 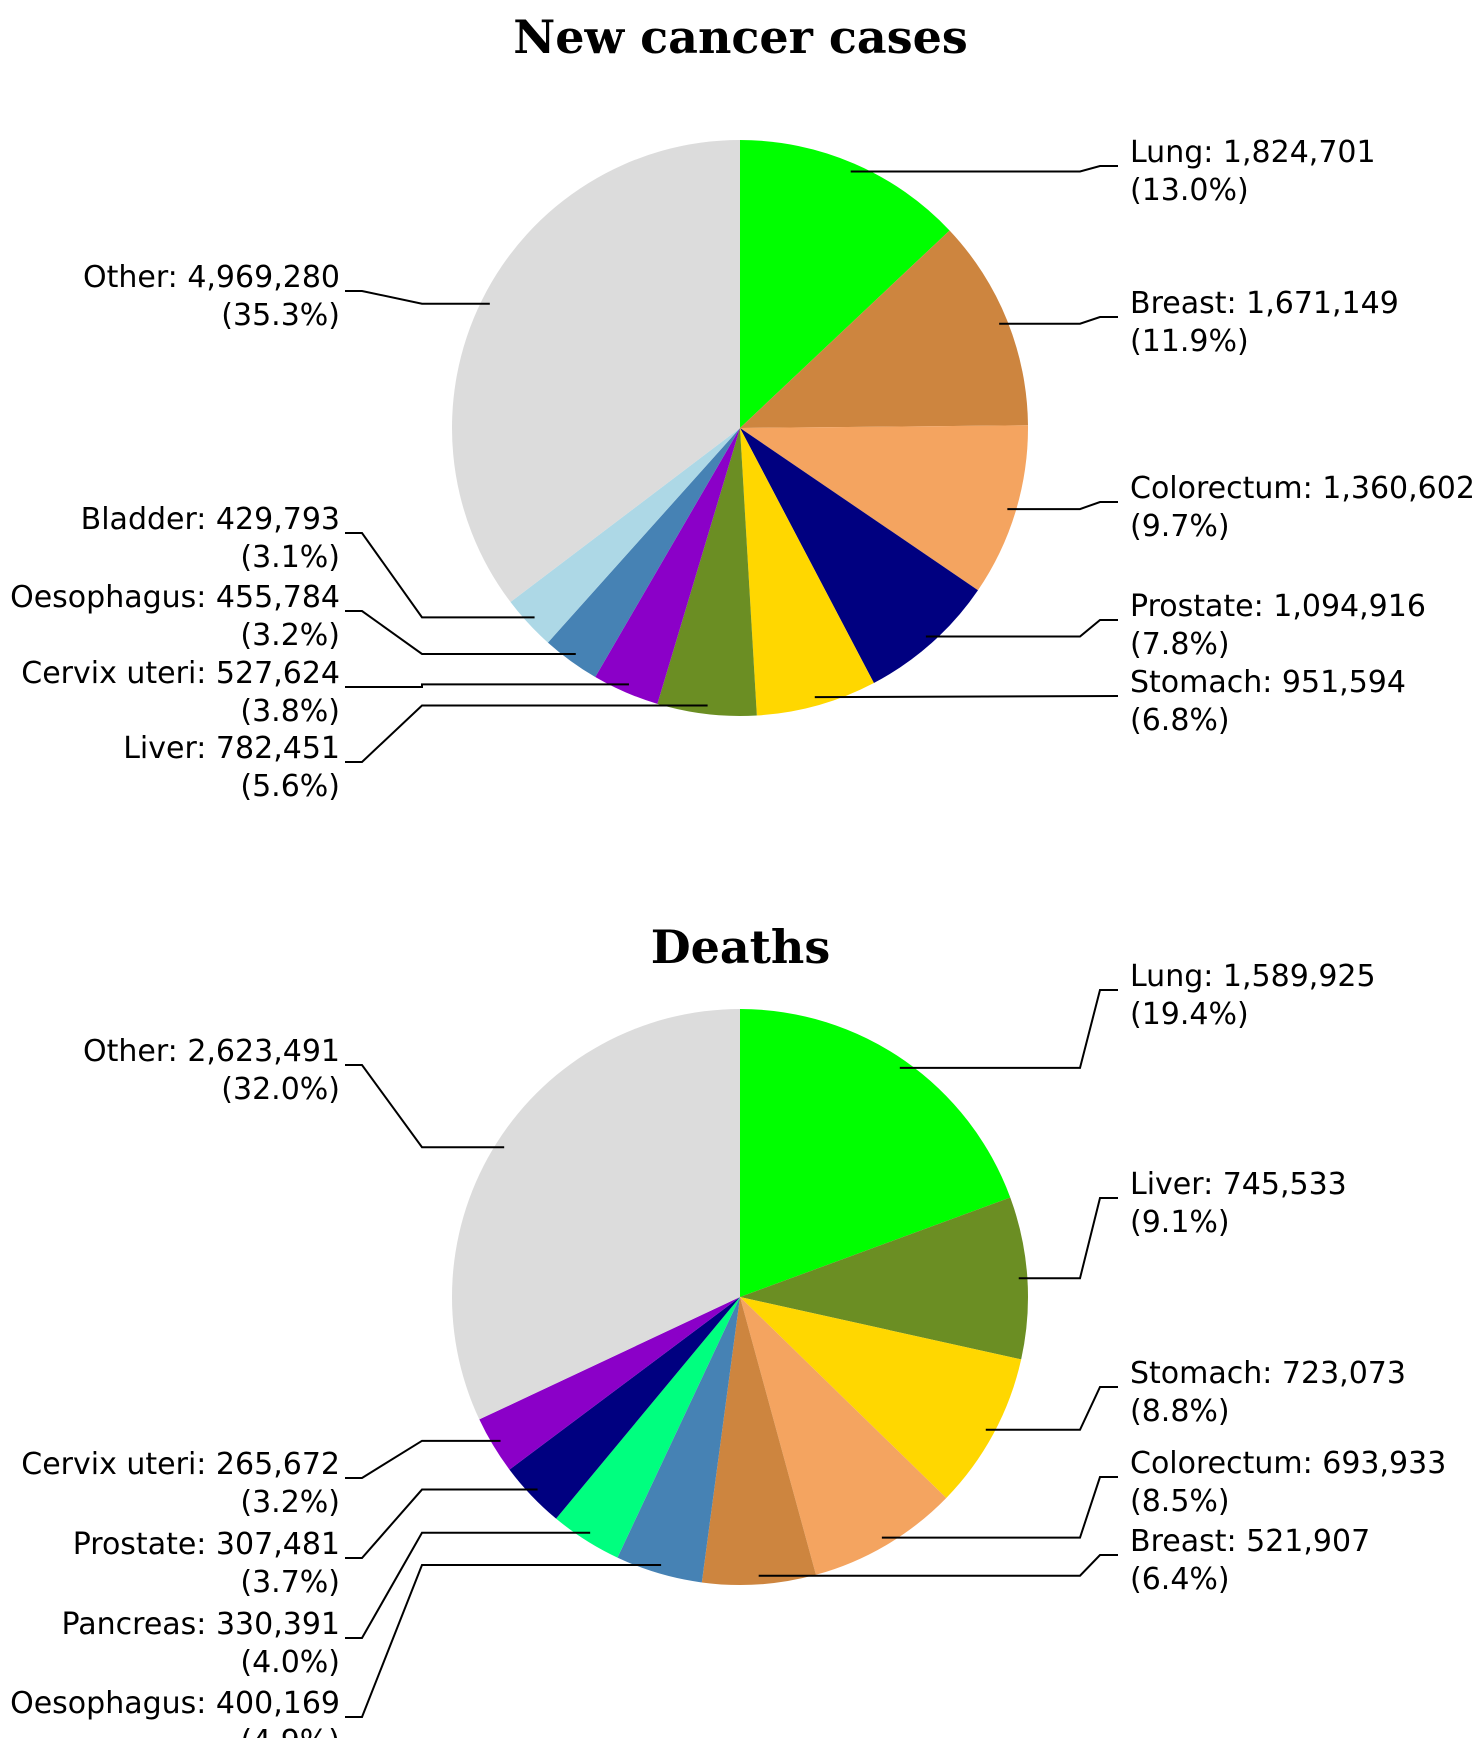 I want to click on deaths-percent-oesophagus: (4.9%), so click(x=290, y=1731).